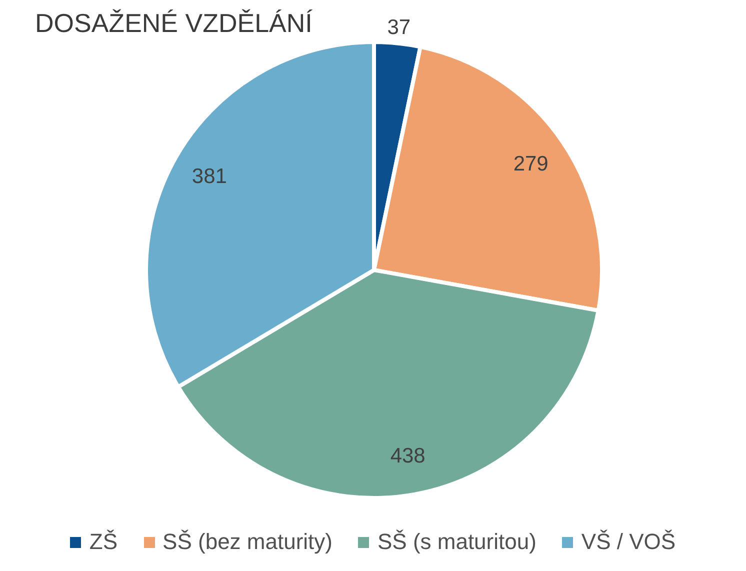  Describe the element at coordinates (247, 542) in the screenshot. I see `legend-label: SŠ (bez maturity)` at that location.